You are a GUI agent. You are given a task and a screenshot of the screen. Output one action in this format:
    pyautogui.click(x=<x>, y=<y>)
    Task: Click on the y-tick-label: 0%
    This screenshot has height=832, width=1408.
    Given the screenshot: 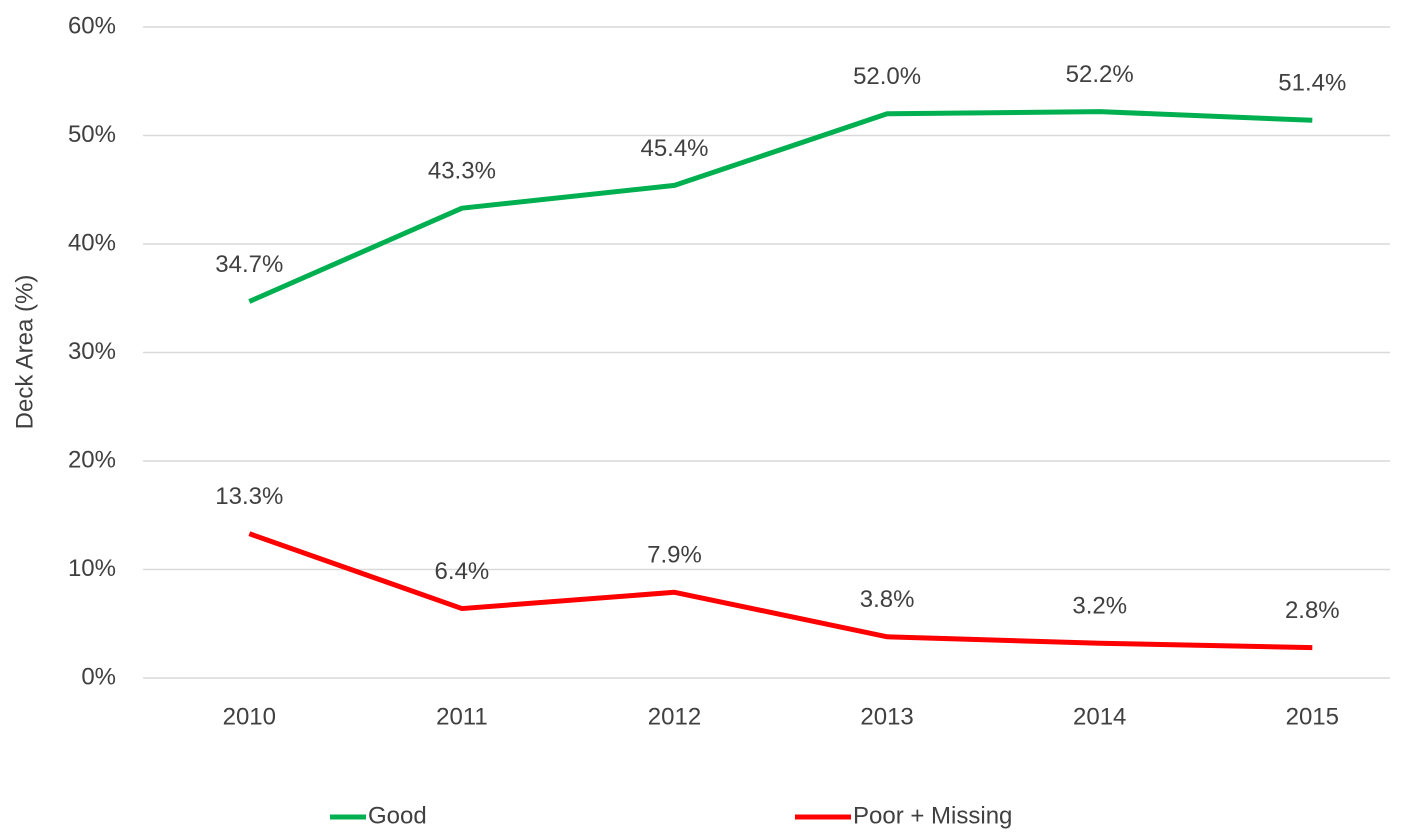 What is the action you would take?
    pyautogui.click(x=98, y=676)
    